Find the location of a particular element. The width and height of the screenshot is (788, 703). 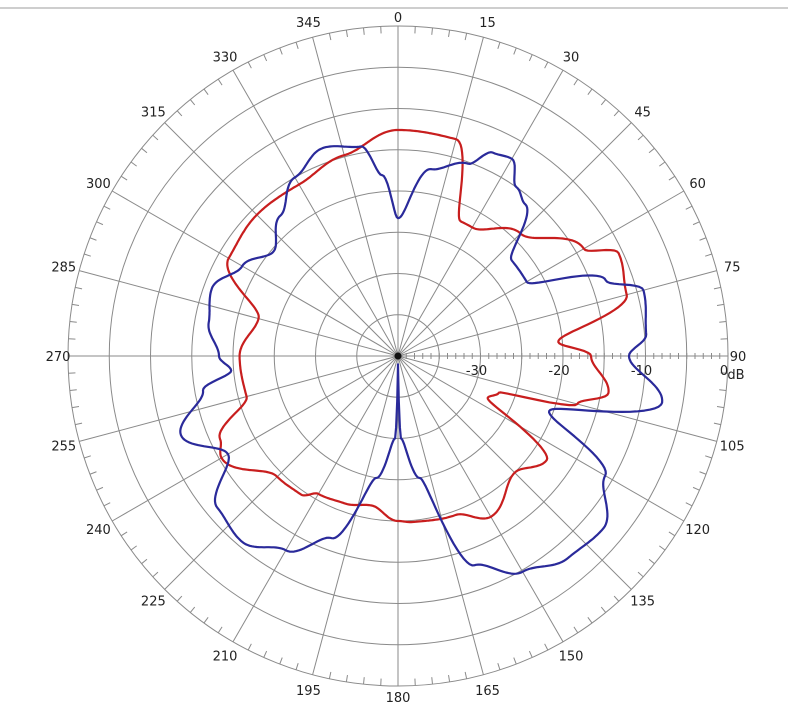

radial-label-0: 0 is located at coordinates (724, 371).